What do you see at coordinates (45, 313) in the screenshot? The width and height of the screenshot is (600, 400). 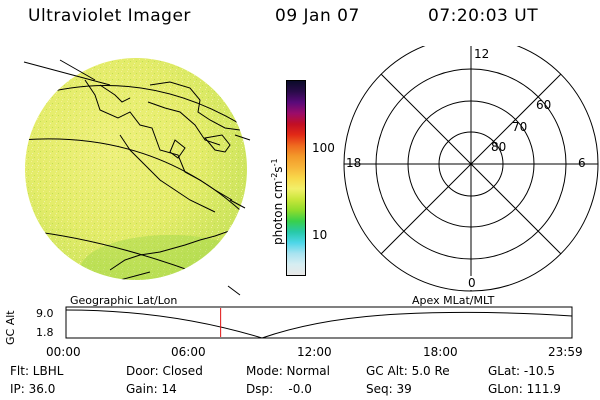 I see `timeline-ymax: 9.0` at bounding box center [45, 313].